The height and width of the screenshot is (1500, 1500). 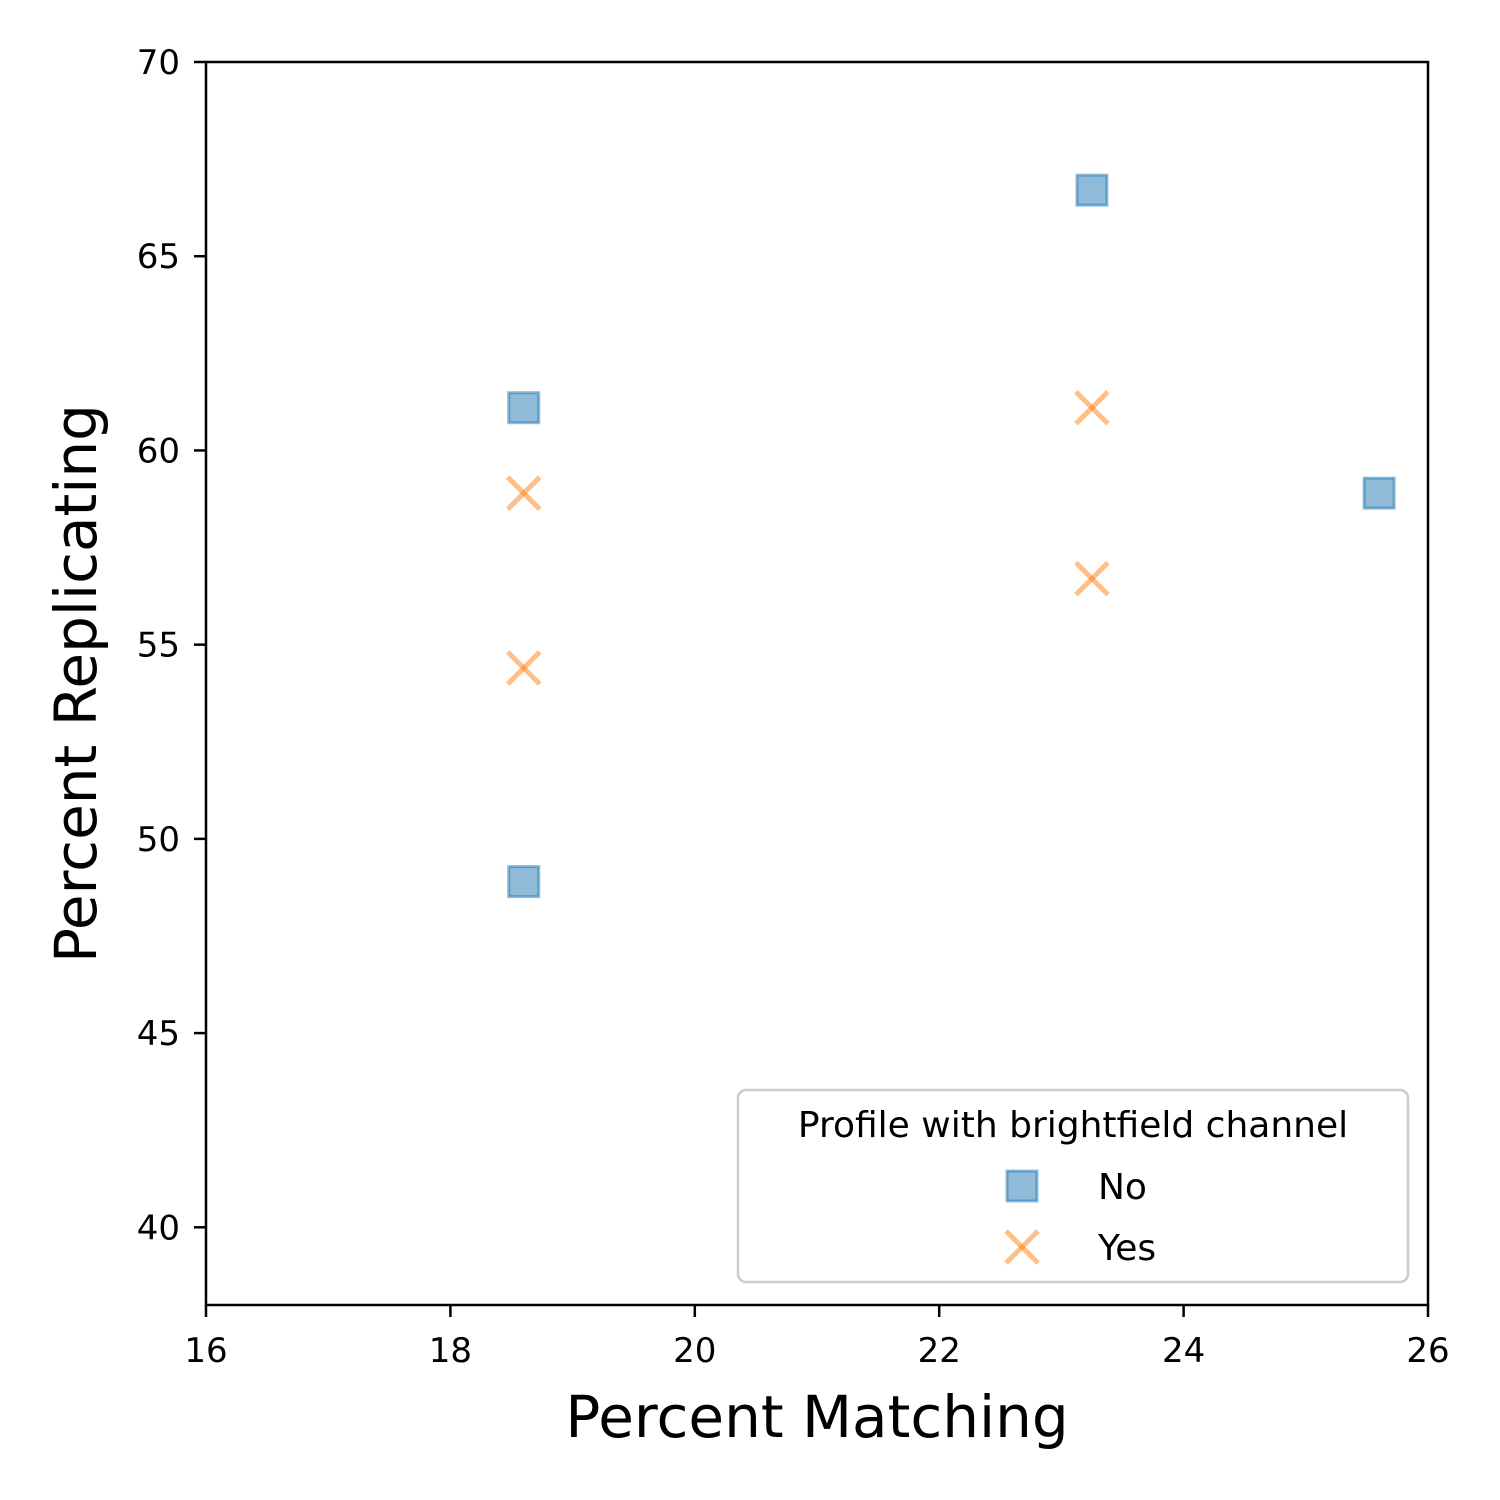 What do you see at coordinates (1122, 1187) in the screenshot?
I see `legend-label: No` at bounding box center [1122, 1187].